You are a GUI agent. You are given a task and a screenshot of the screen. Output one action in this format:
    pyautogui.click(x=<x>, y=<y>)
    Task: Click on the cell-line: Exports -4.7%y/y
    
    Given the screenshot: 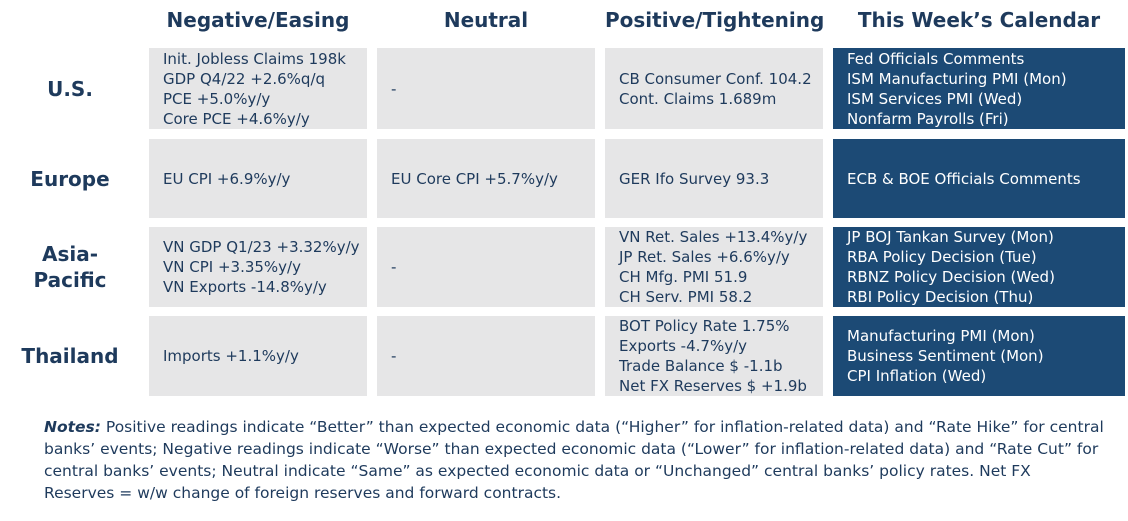 What is the action you would take?
    pyautogui.click(x=683, y=346)
    